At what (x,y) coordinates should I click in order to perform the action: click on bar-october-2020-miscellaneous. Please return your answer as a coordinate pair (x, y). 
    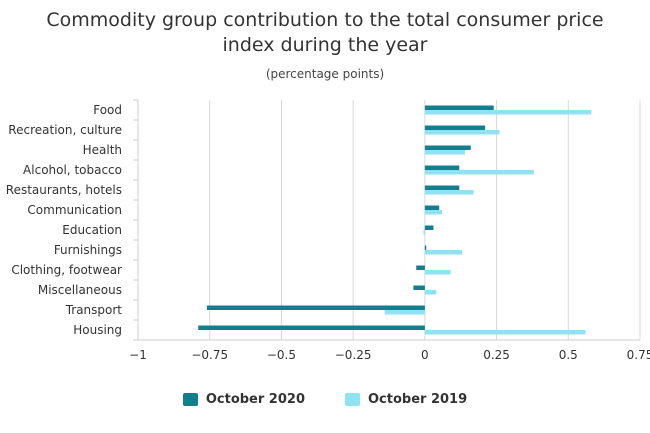
    Looking at the image, I should click on (419, 287).